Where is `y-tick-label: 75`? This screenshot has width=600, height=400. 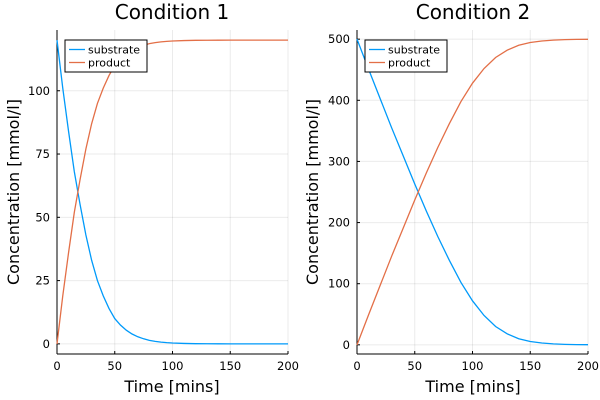
y-tick-label: 75 is located at coordinates (42, 154).